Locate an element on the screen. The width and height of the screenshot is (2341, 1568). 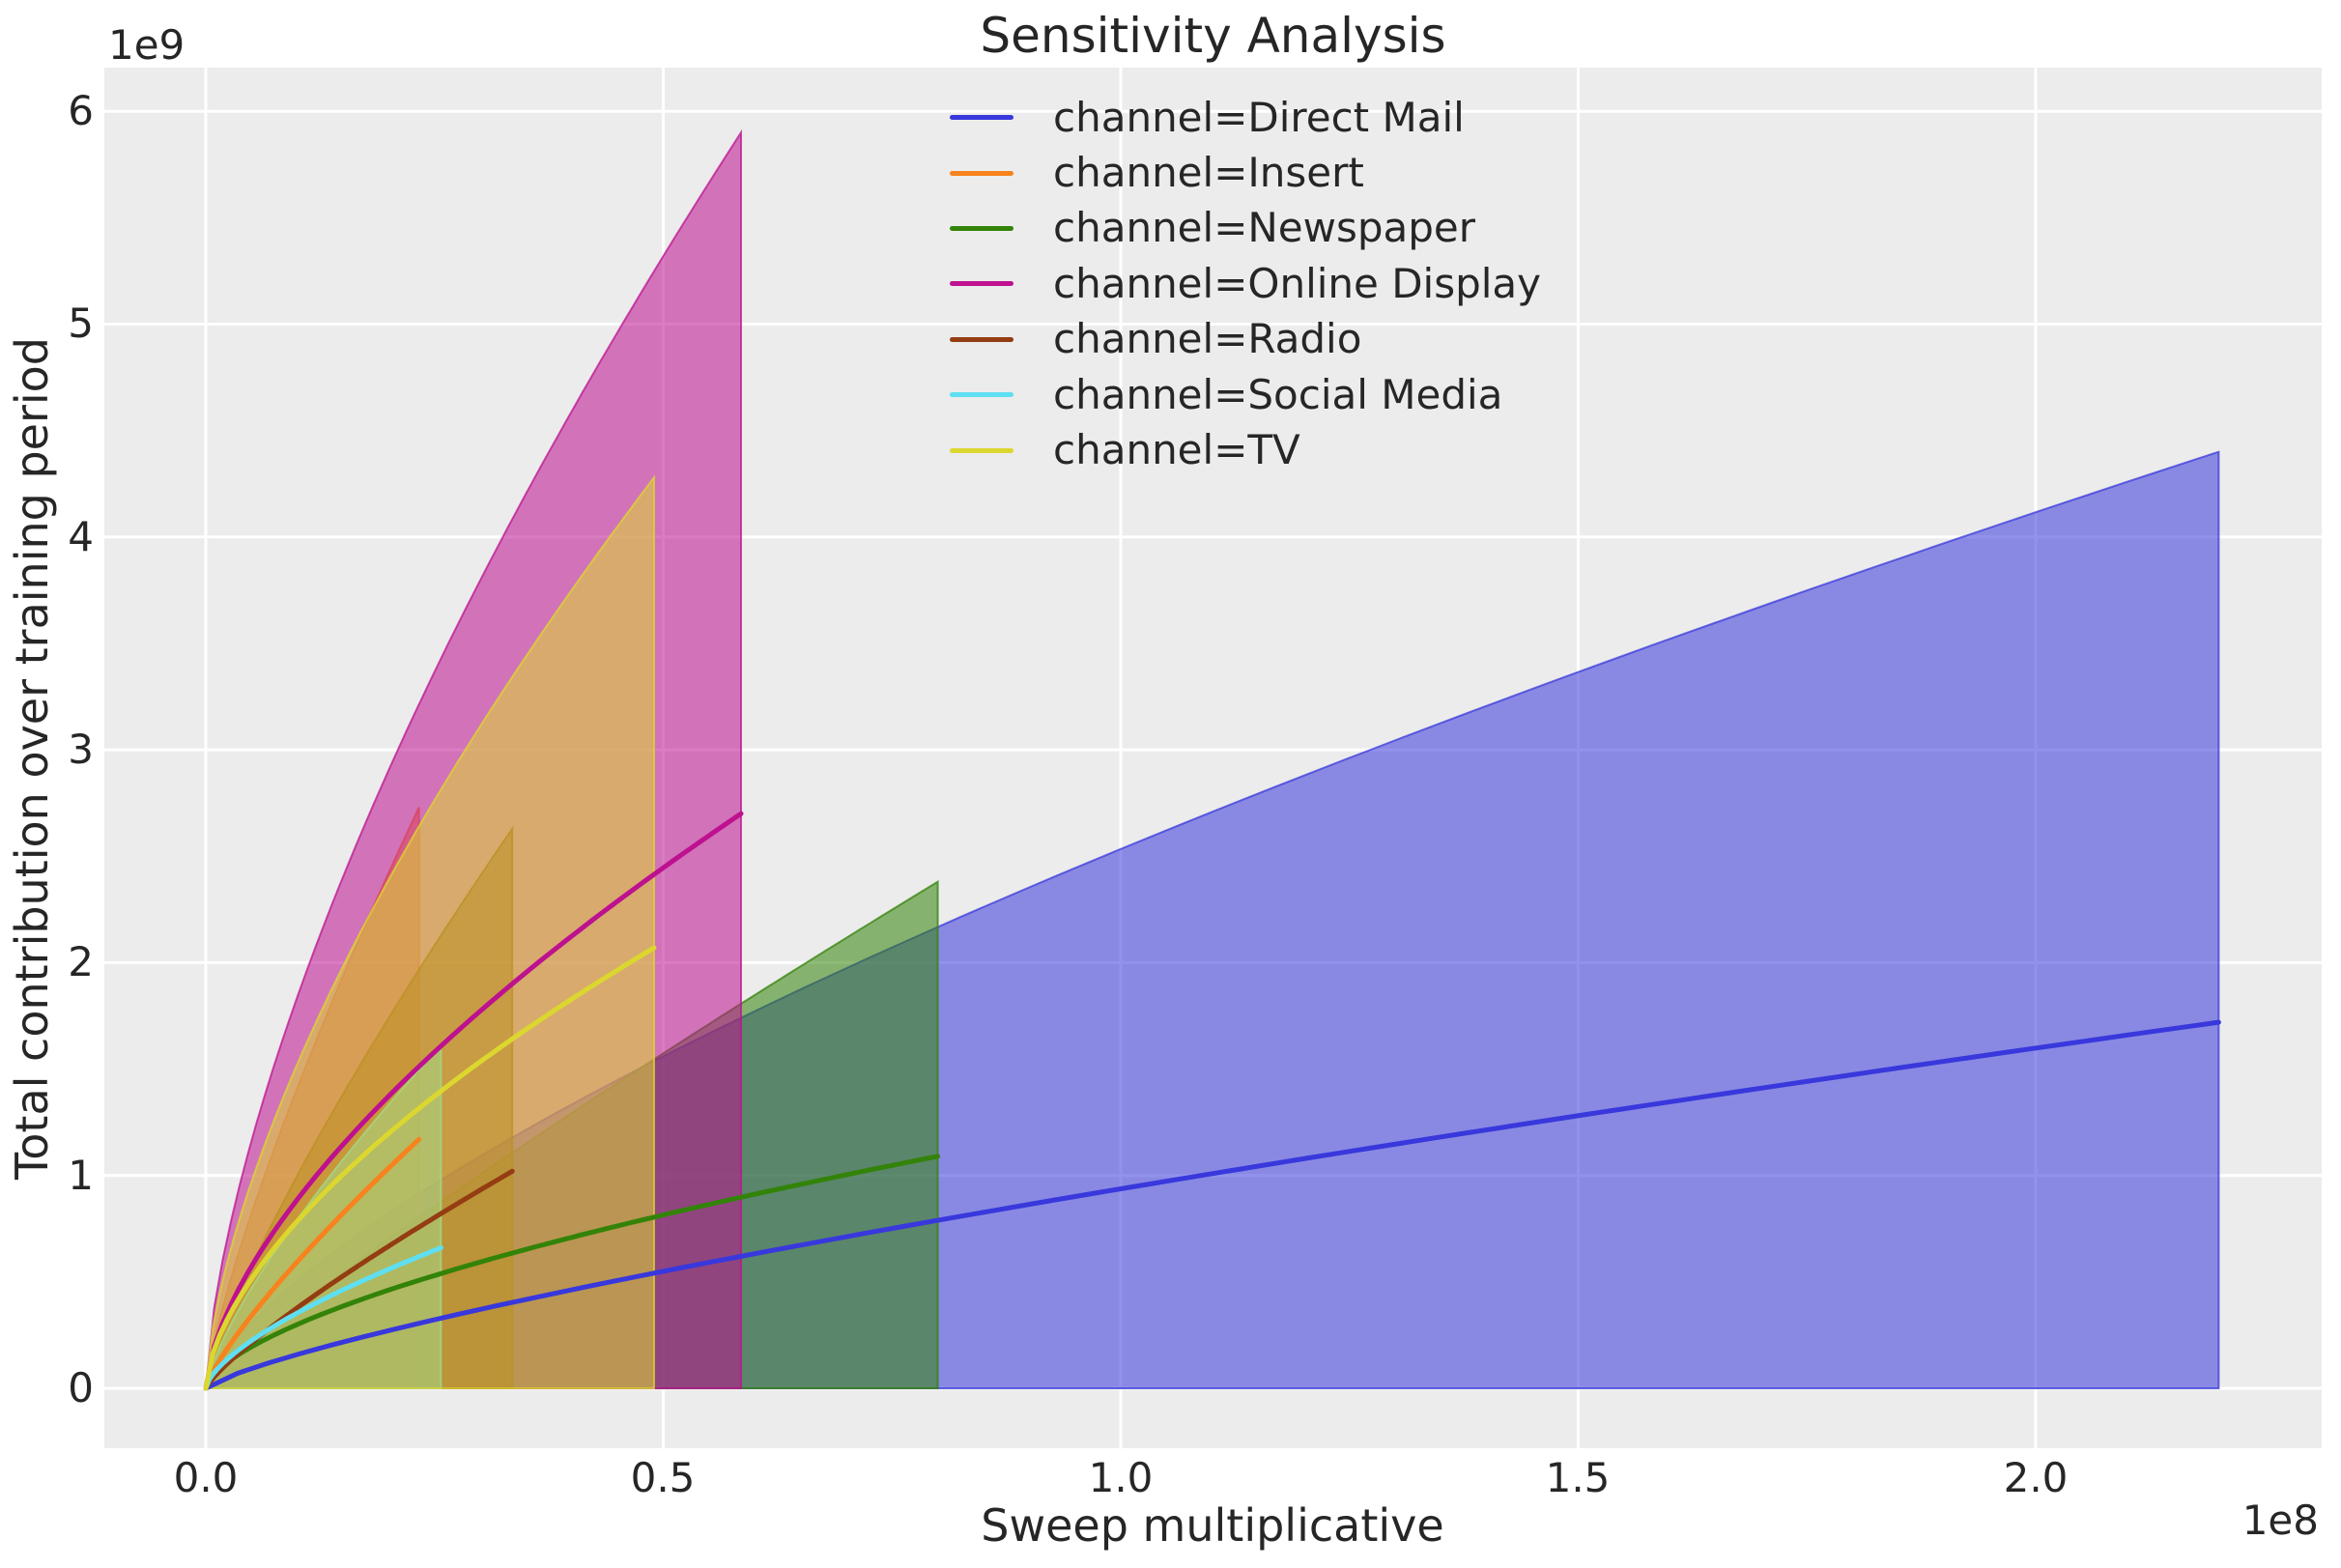
x-tick-0: 0.0 is located at coordinates (206, 1477).